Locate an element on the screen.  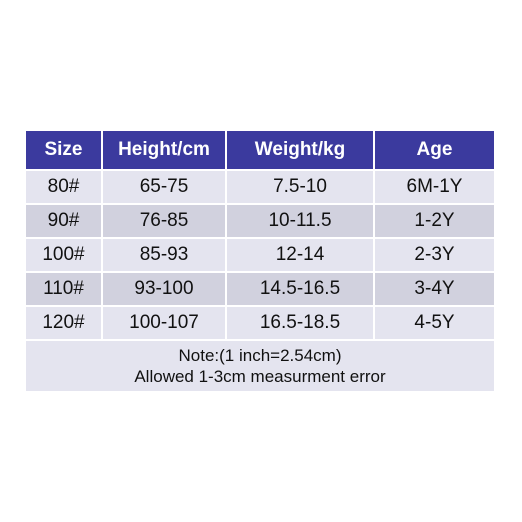
table-row: 80# 65-75 7.5-10 6M-1Y is located at coordinates (260, 187).